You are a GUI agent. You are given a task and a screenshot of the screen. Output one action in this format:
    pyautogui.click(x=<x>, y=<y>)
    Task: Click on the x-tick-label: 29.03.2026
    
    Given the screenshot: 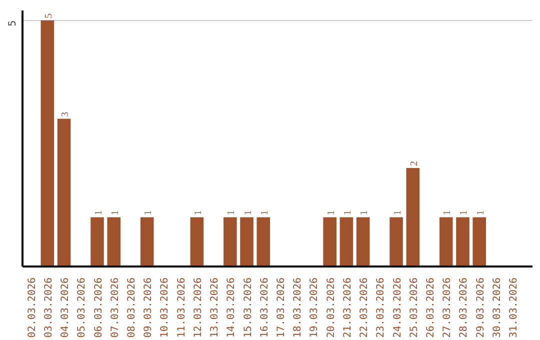 What is the action you would take?
    pyautogui.click(x=480, y=307)
    